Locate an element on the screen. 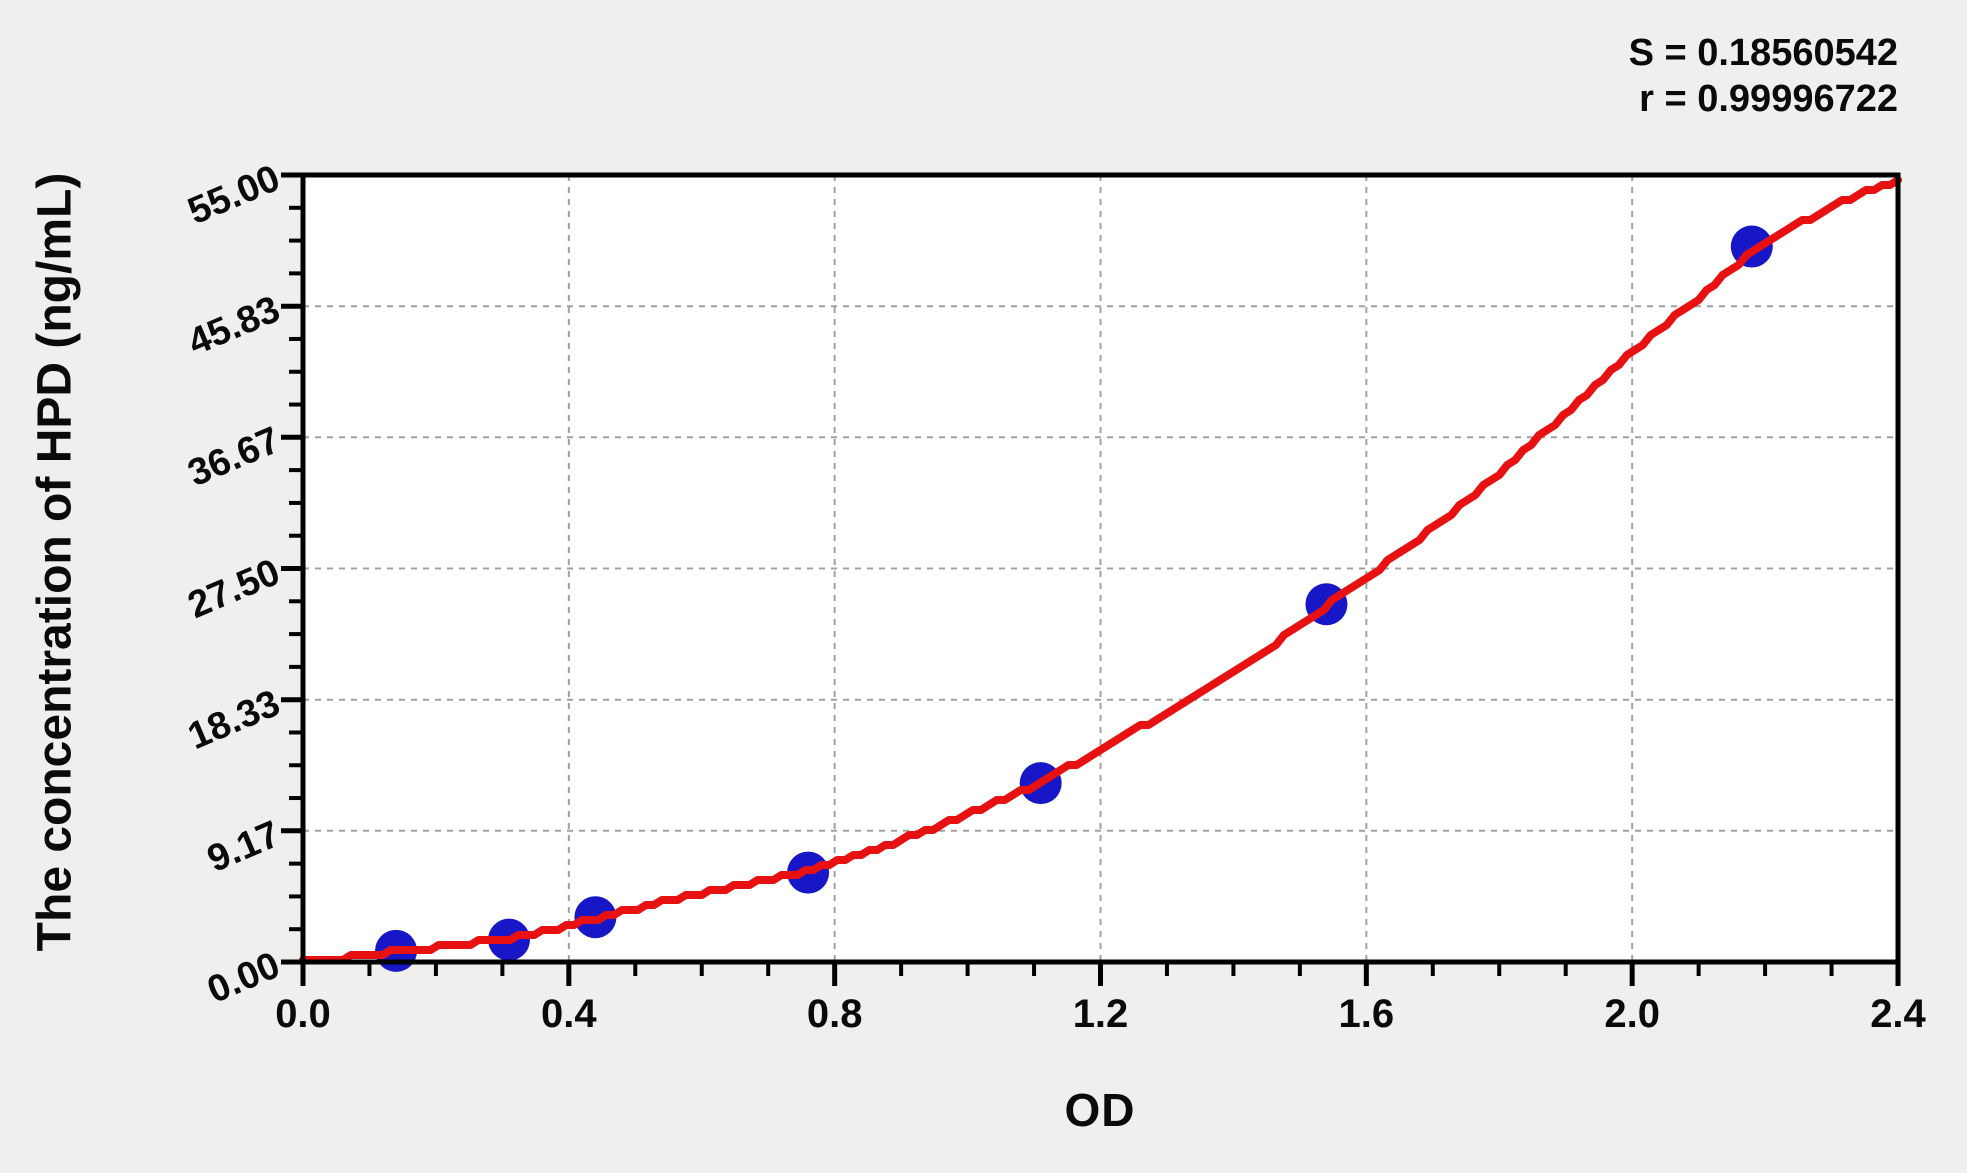 The image size is (1967, 1173). x-tick-label: 1.2 is located at coordinates (1100, 1014).